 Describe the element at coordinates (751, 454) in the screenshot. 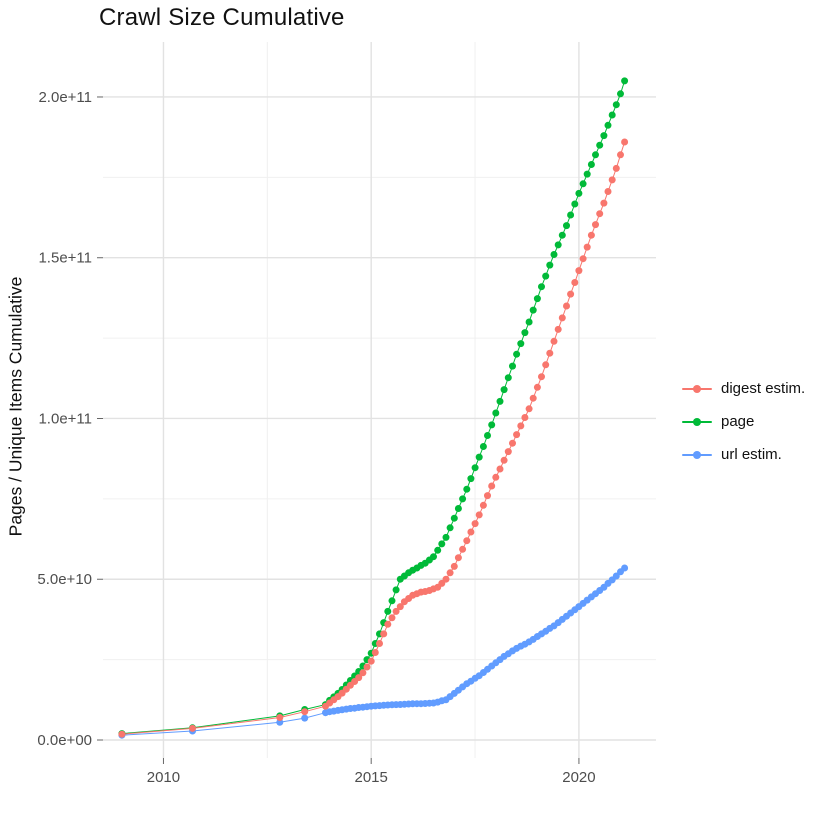

I see `legend-label: url estim.` at that location.